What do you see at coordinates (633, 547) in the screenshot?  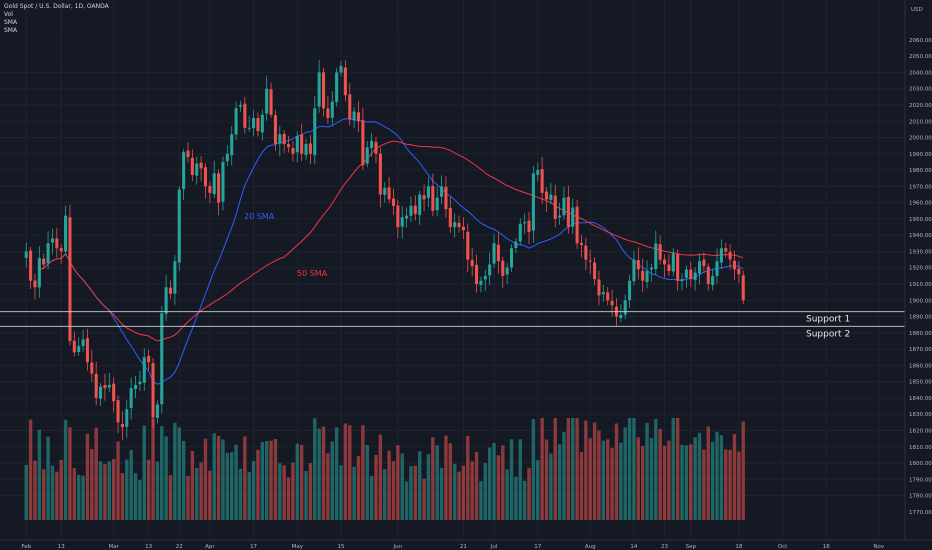 I see `x-tick-label: 14` at bounding box center [633, 547].